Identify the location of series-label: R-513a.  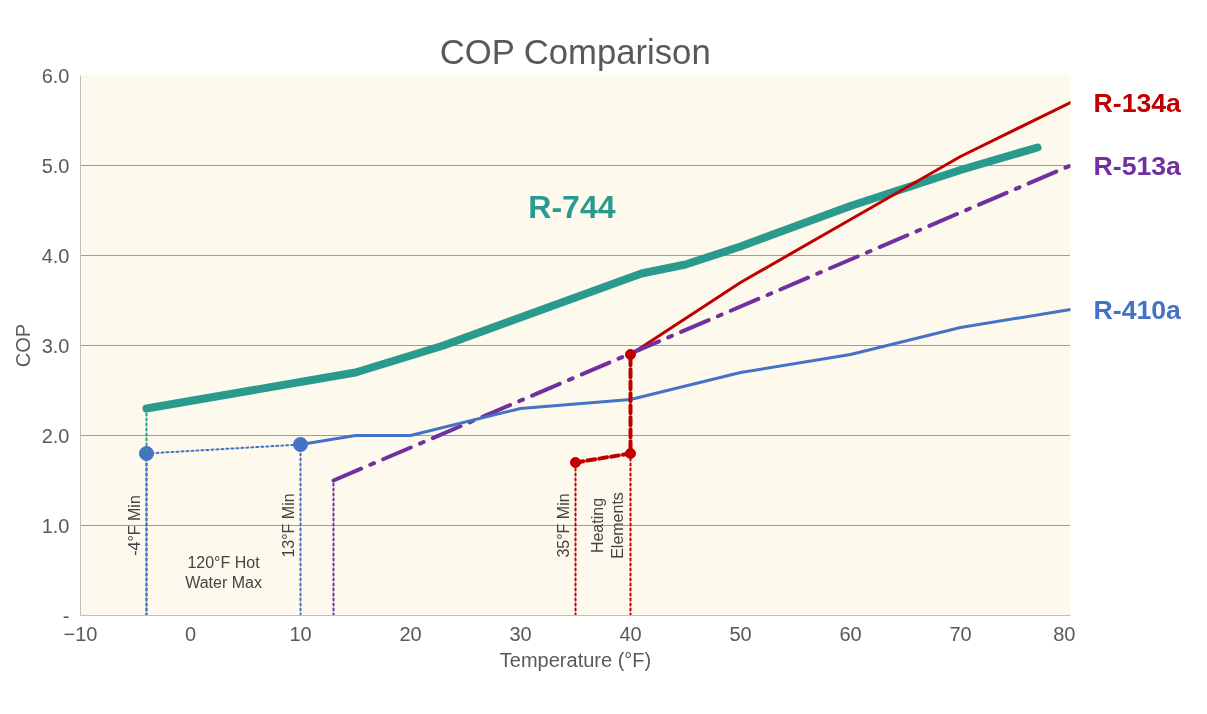
(1137, 165).